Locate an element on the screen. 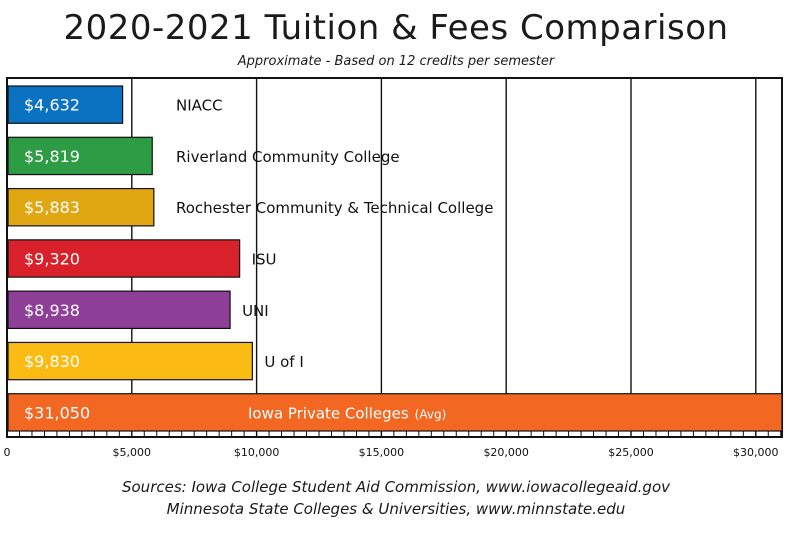 This screenshot has width=792, height=537. bar-value-label: $9,830 is located at coordinates (52, 361).